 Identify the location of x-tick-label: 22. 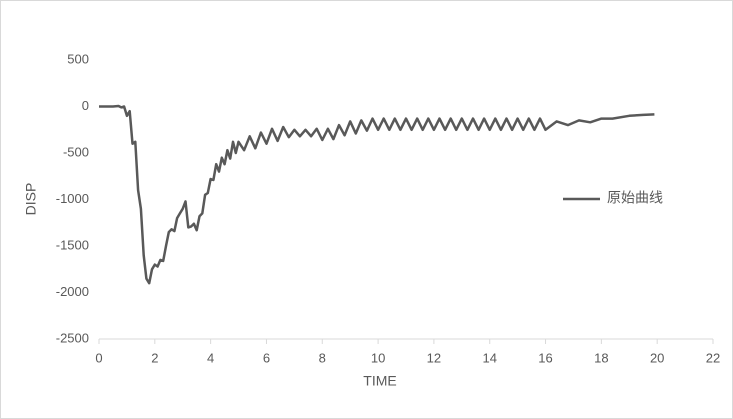
(713, 357).